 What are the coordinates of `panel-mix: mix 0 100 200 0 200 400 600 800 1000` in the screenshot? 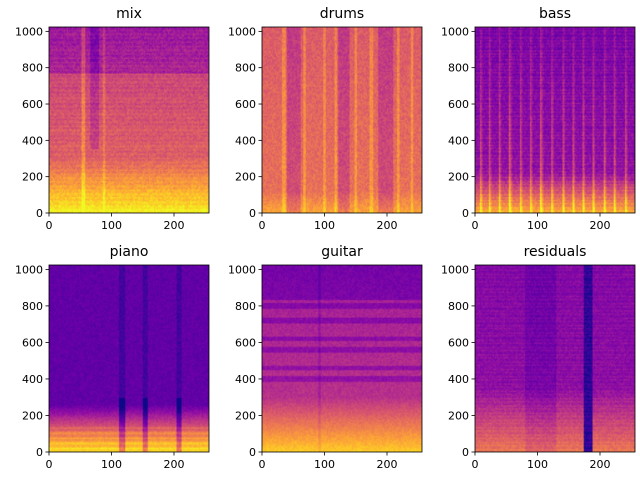 It's located at (112, 119).